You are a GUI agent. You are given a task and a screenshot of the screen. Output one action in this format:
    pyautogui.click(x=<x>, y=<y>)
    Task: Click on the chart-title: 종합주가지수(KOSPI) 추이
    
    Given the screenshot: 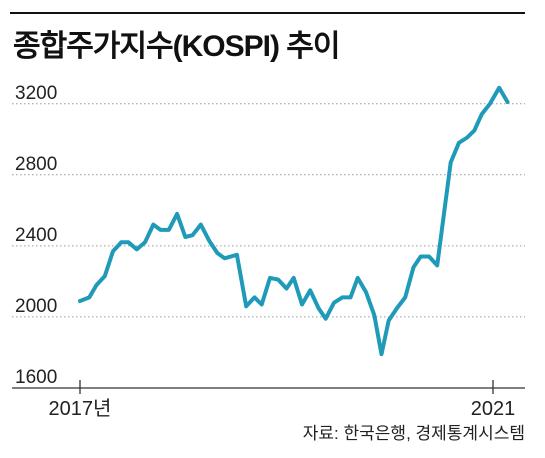 What is the action you would take?
    pyautogui.click(x=176, y=46)
    